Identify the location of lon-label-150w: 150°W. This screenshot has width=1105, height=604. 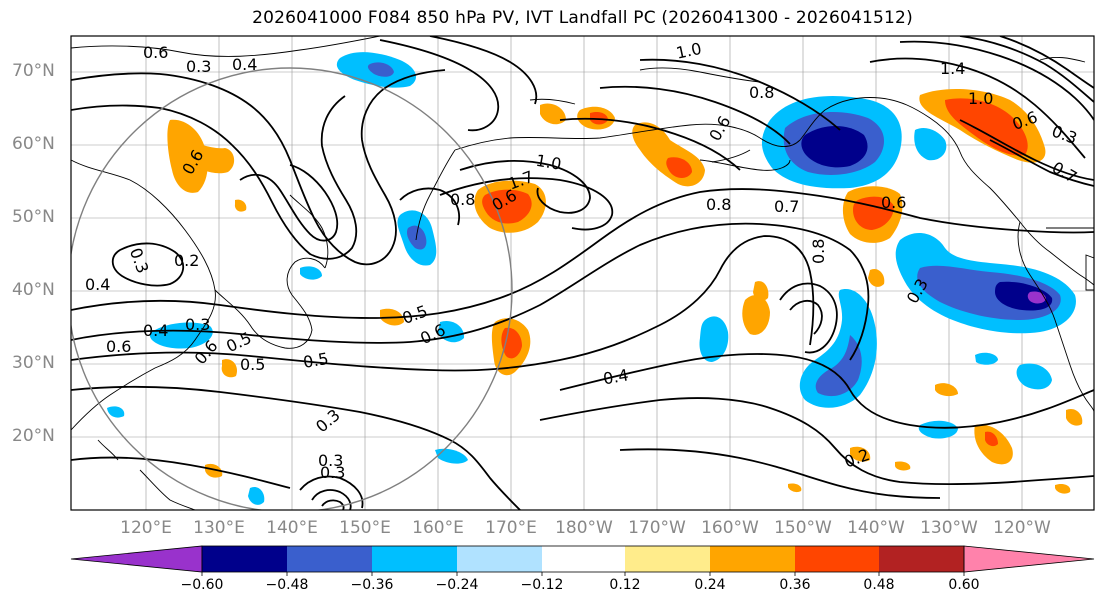
(803, 528).